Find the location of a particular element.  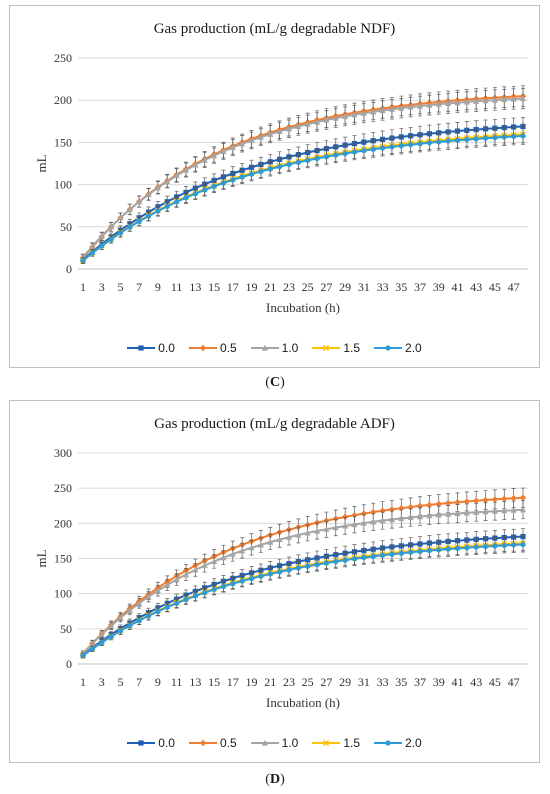

x-tick-label: 19 is located at coordinates (252, 682).